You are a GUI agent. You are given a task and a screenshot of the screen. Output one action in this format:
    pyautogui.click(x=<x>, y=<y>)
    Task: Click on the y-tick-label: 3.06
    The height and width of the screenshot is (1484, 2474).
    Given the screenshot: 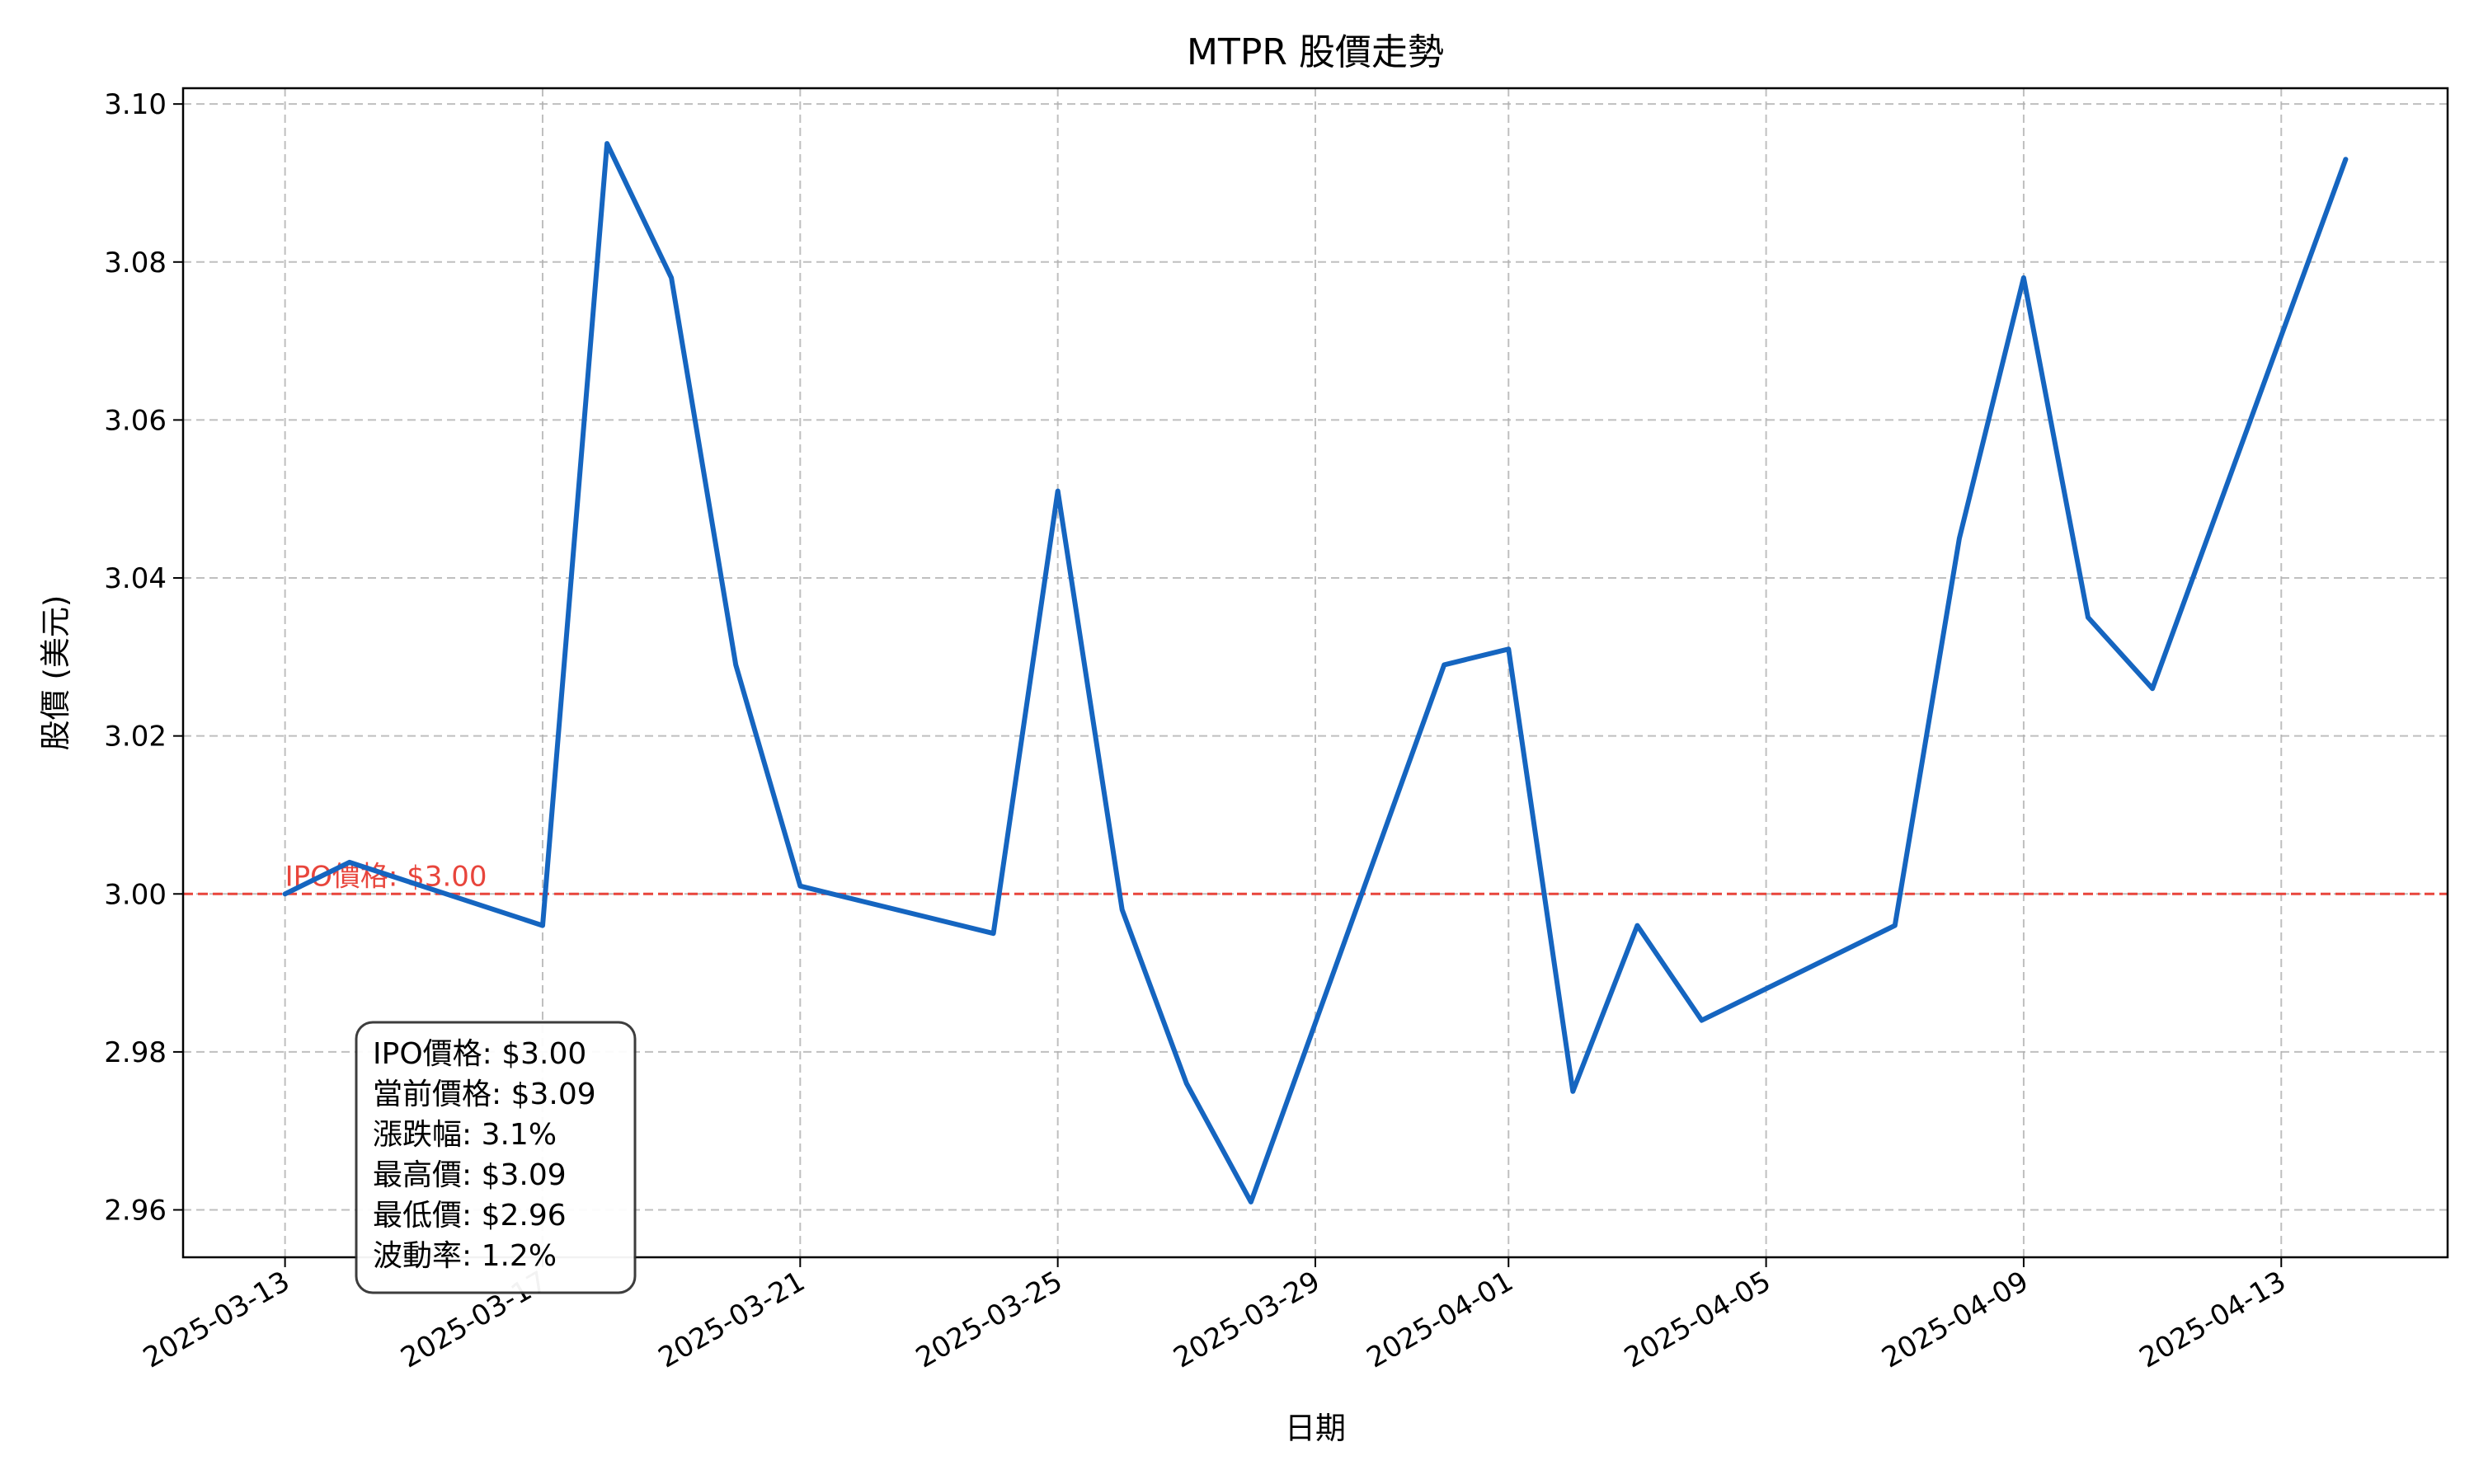 What is the action you would take?
    pyautogui.click(x=135, y=420)
    